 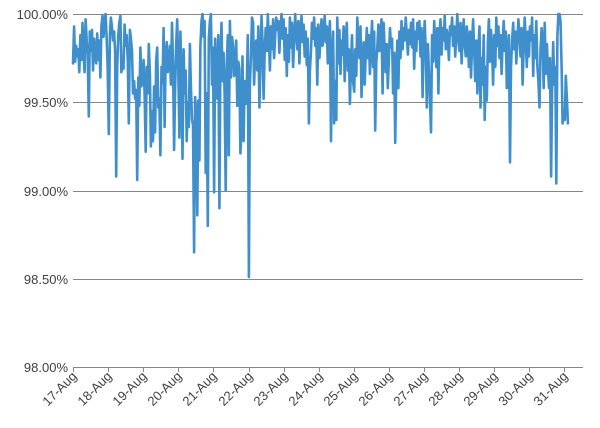 I want to click on y-tick-label: 100.00%, so click(x=43, y=14).